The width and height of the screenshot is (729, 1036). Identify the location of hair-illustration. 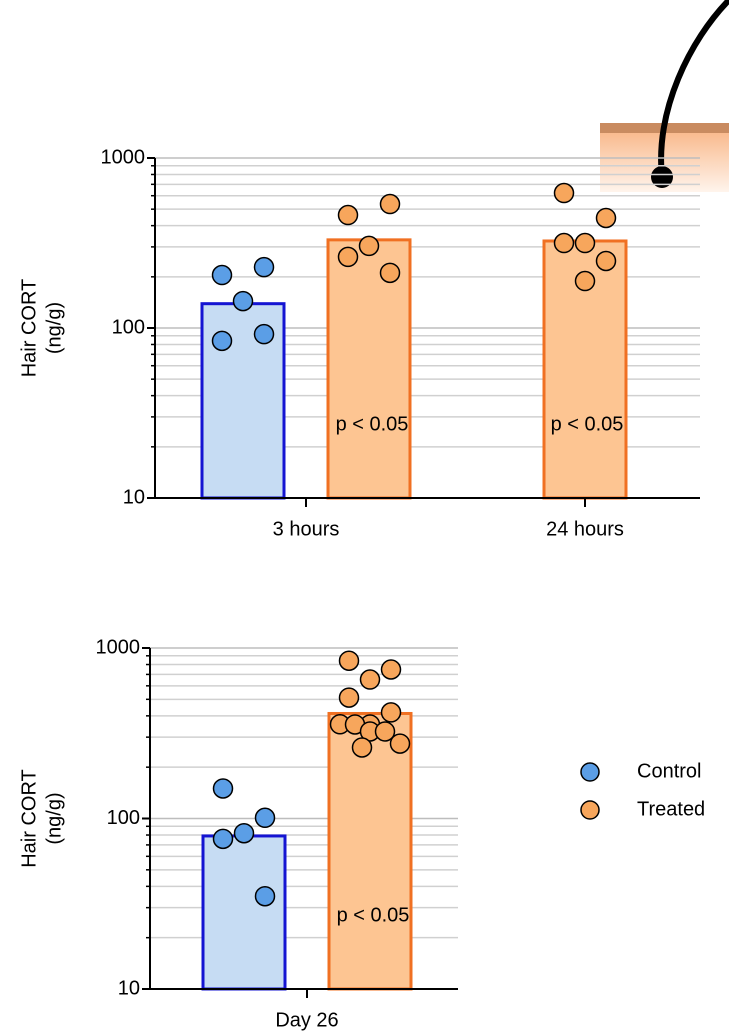
(664, 96).